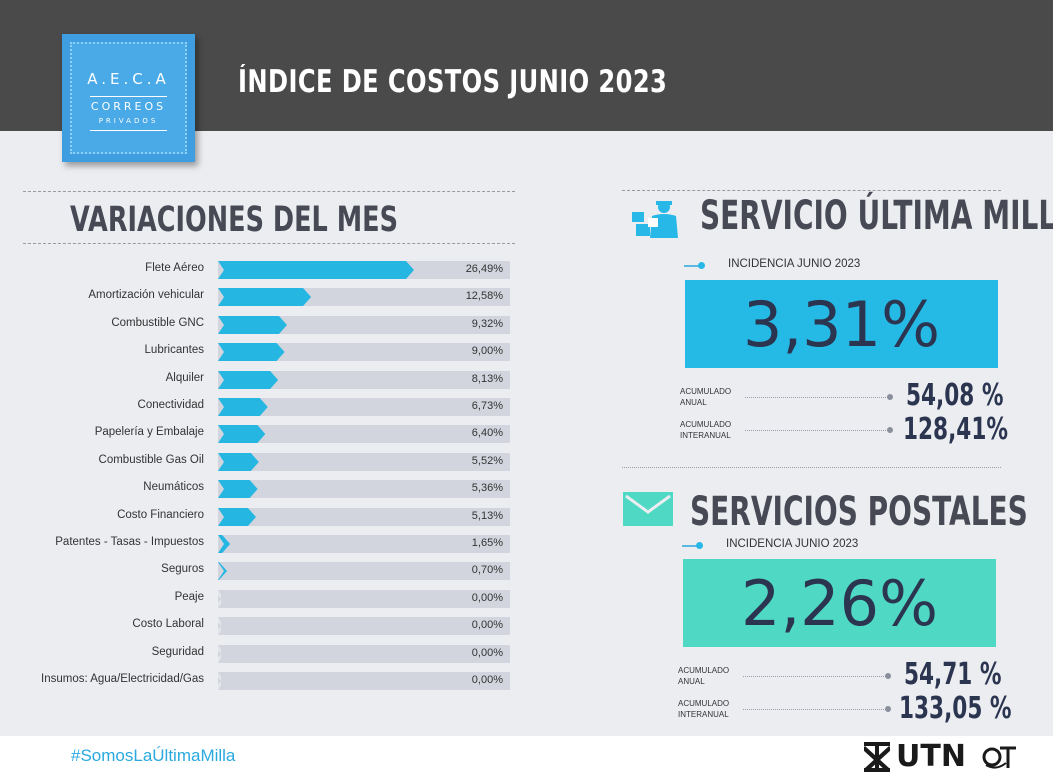  Describe the element at coordinates (877, 756) in the screenshot. I see `utn-emblem-icon` at that location.